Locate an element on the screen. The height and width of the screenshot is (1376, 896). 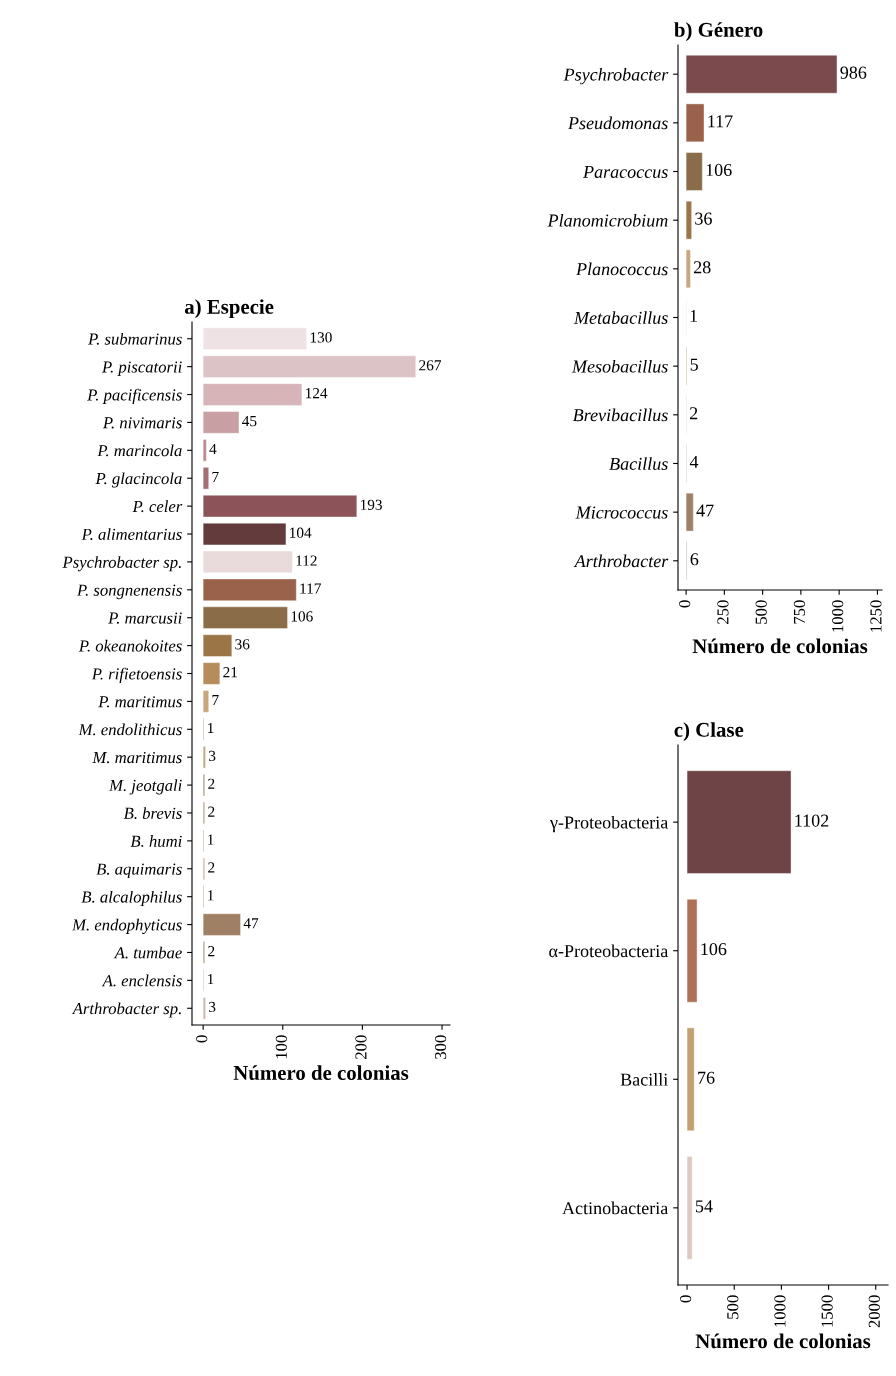
y-tick-label: Paracoccus is located at coordinates (625, 171).